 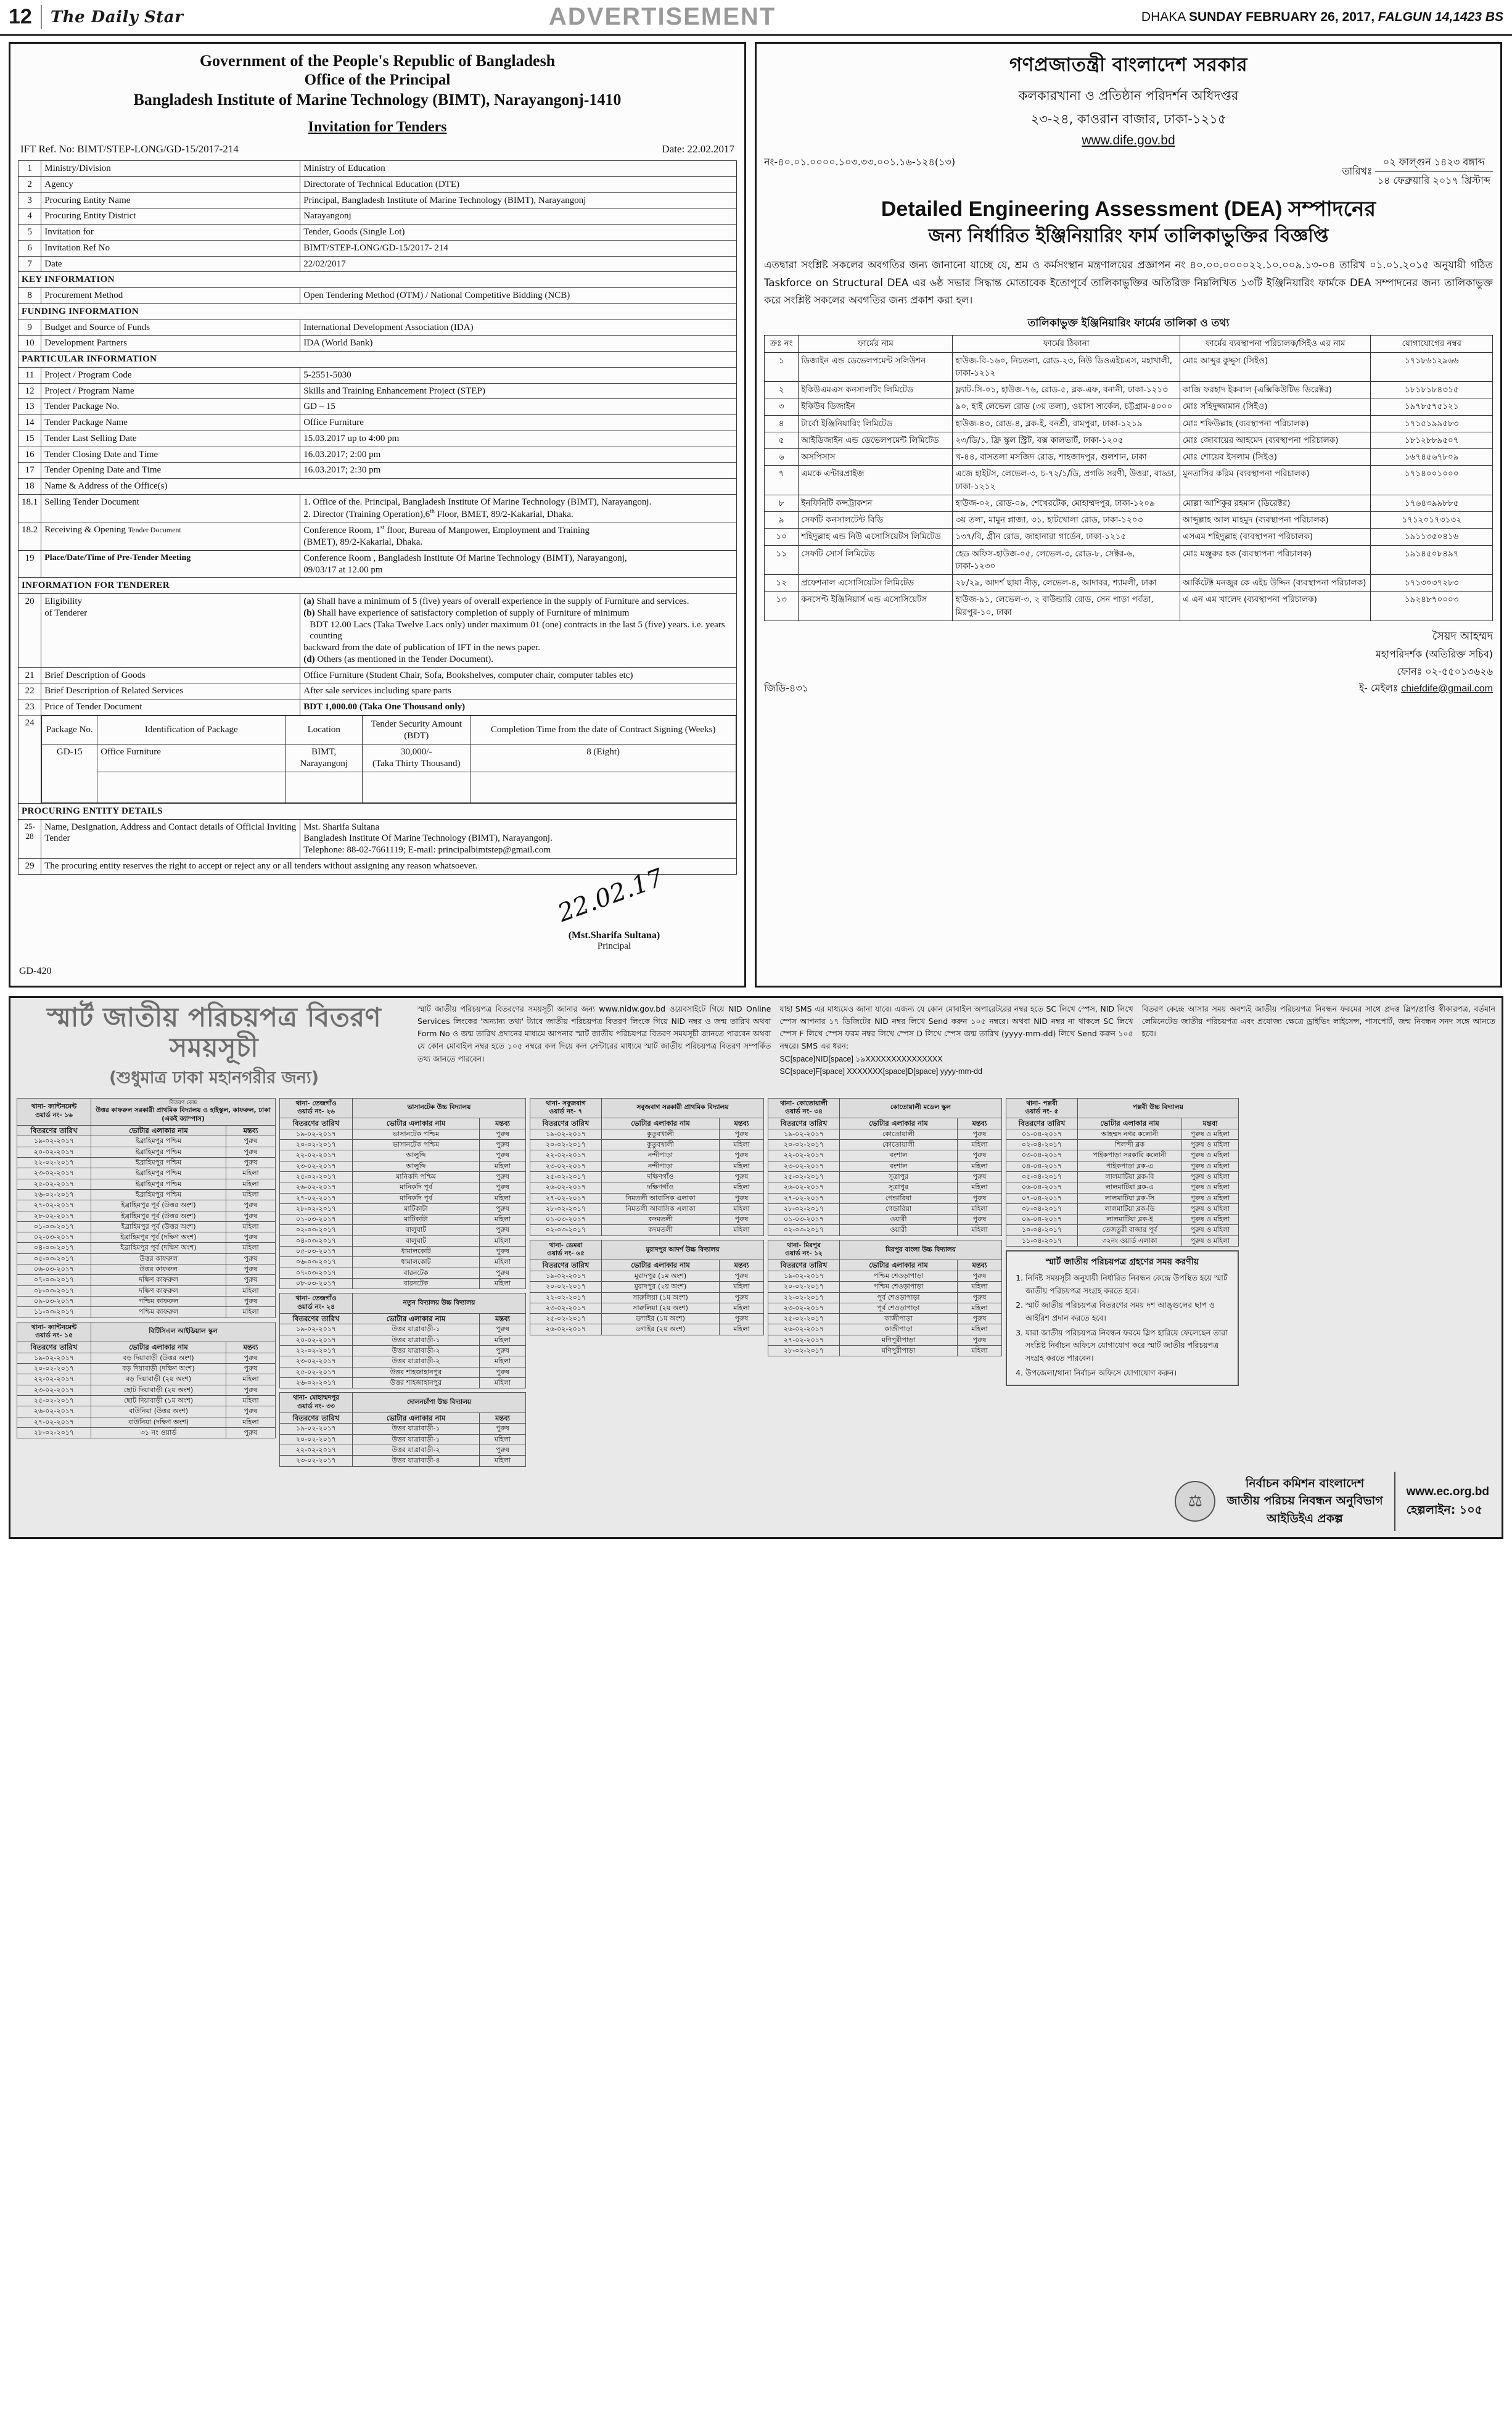 I want to click on row-area: লালমাটিয়া ব্লক-সি, so click(x=1129, y=1198).